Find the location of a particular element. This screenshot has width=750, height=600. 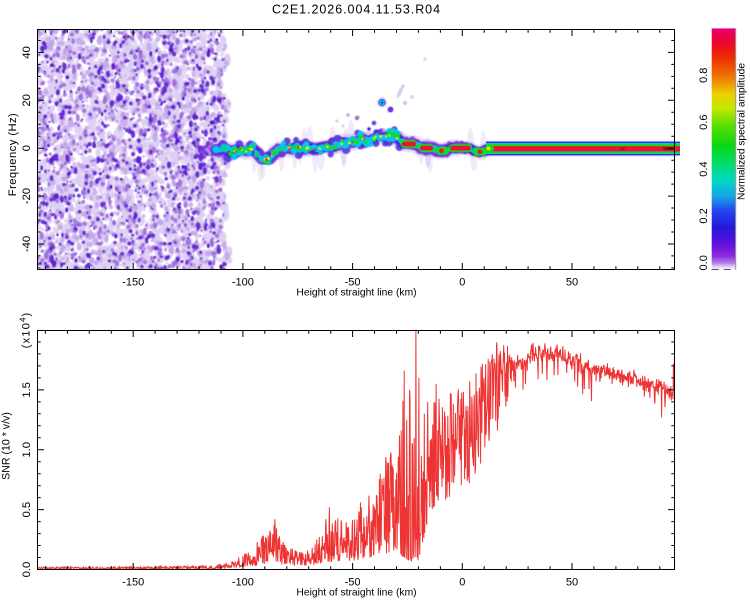

svg-text: 40 is located at coordinates (27, 52).